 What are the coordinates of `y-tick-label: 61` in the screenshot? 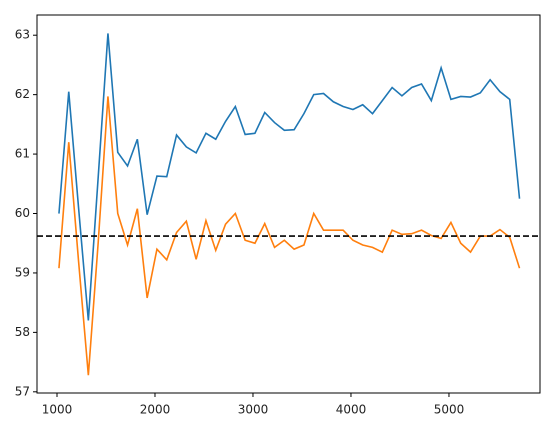 It's located at (22, 154).